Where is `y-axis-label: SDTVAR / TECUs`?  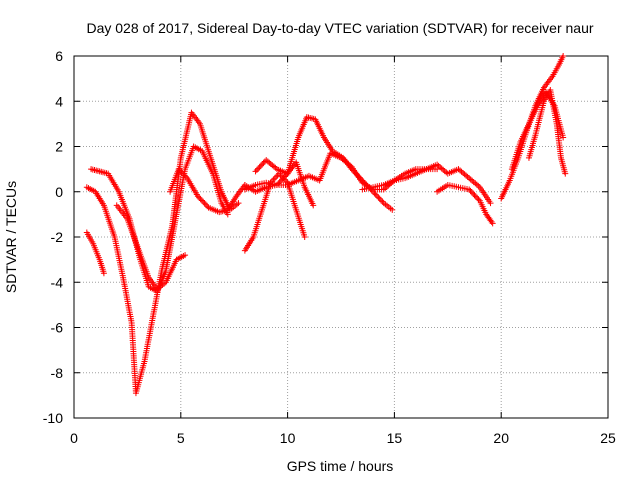
y-axis-label: SDTVAR / TECUs is located at coordinates (11, 237).